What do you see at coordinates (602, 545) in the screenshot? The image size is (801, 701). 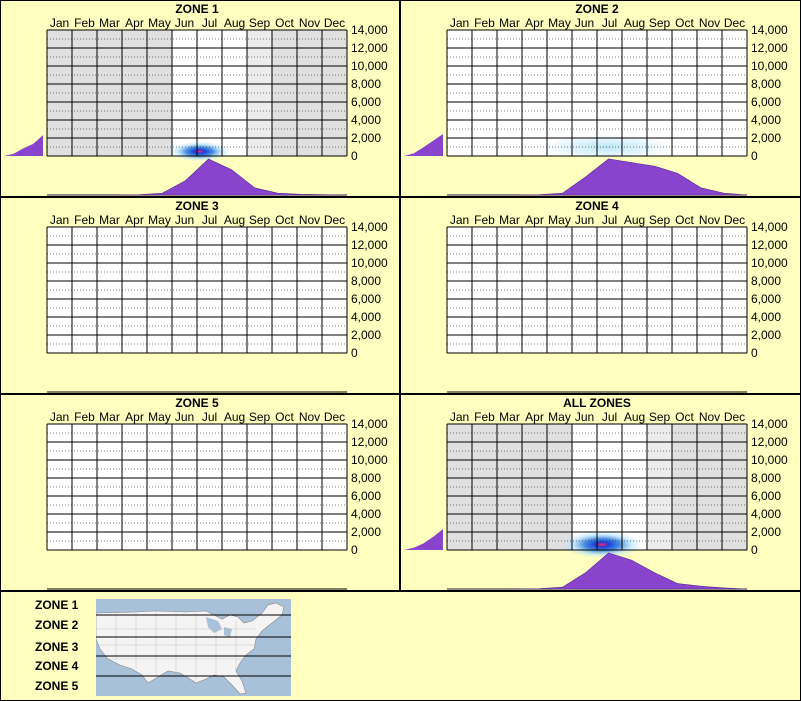 I see `heat-spot` at bounding box center [602, 545].